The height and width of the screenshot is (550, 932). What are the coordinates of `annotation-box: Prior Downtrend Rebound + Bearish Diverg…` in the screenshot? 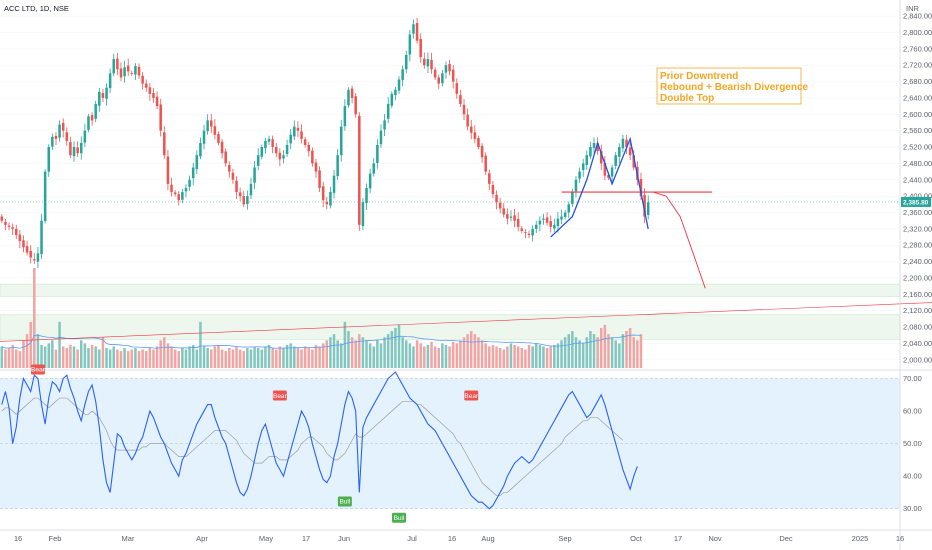 It's located at (732, 86).